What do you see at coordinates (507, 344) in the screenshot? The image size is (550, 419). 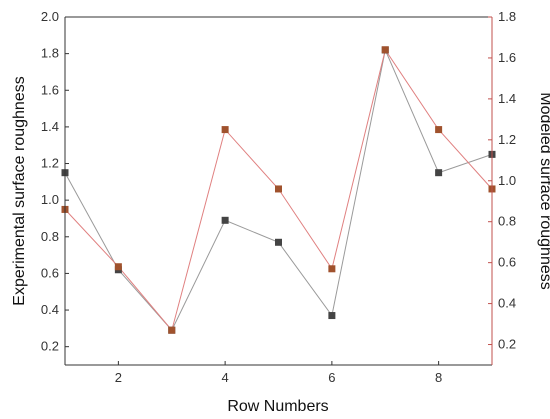 I see `y-right-tick-label-0: 0.2` at bounding box center [507, 344].